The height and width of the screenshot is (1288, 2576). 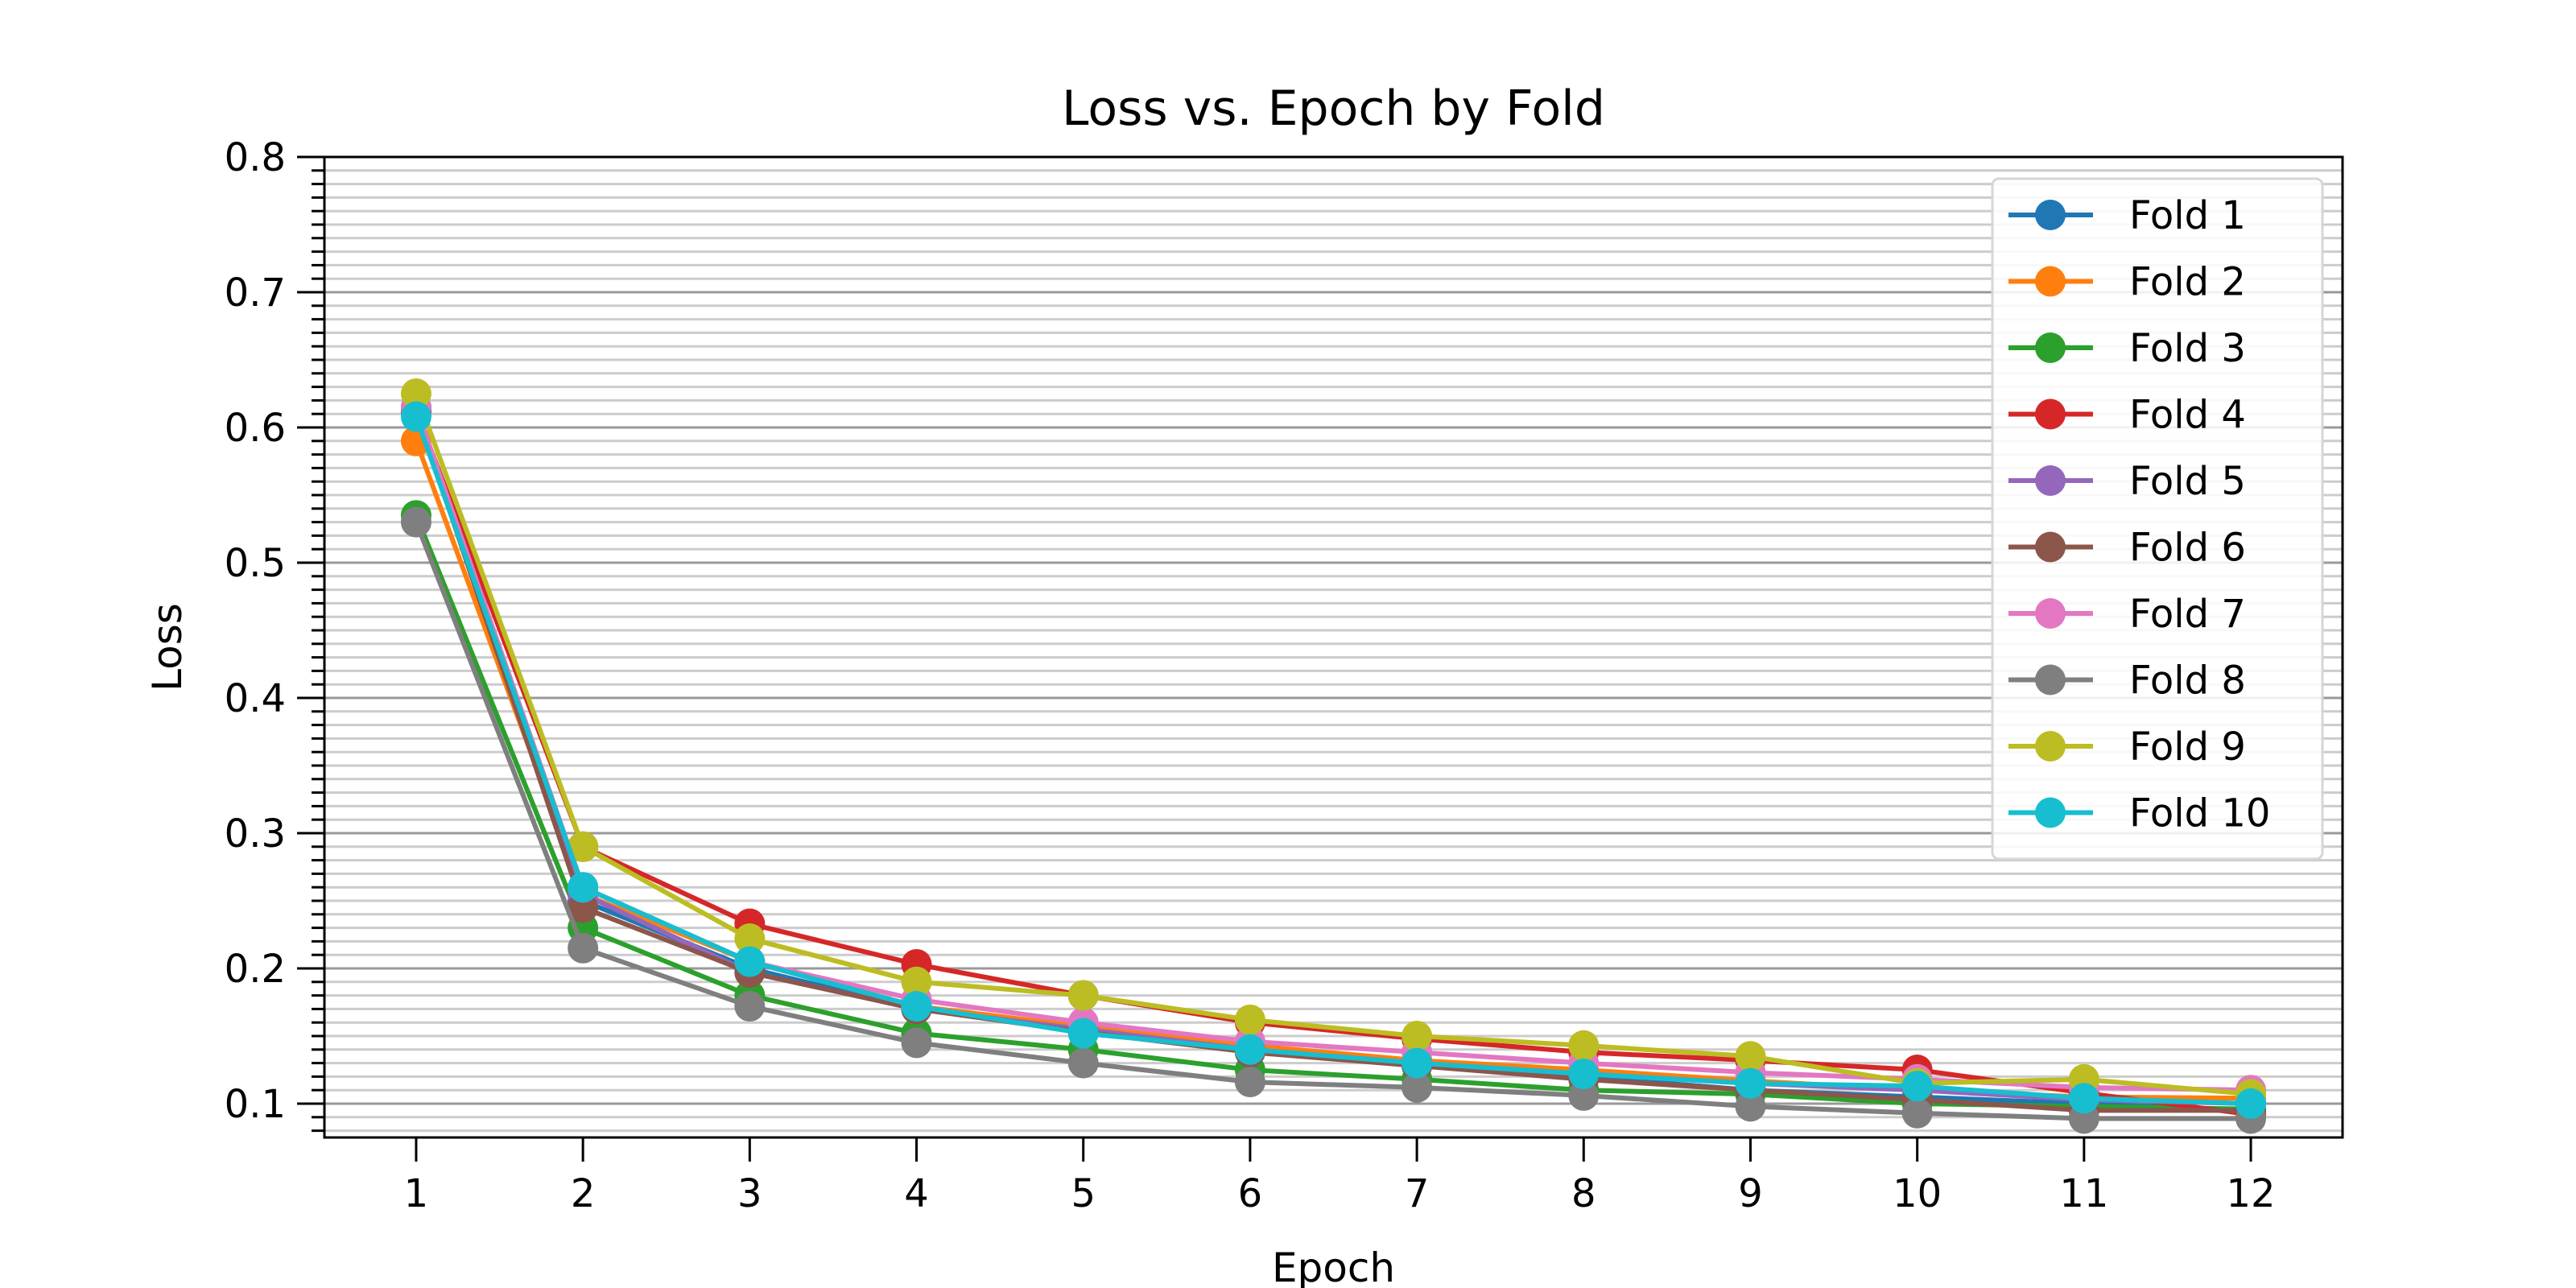 What do you see at coordinates (255, 1104) in the screenshot?
I see `y-tick-label: 0.1` at bounding box center [255, 1104].